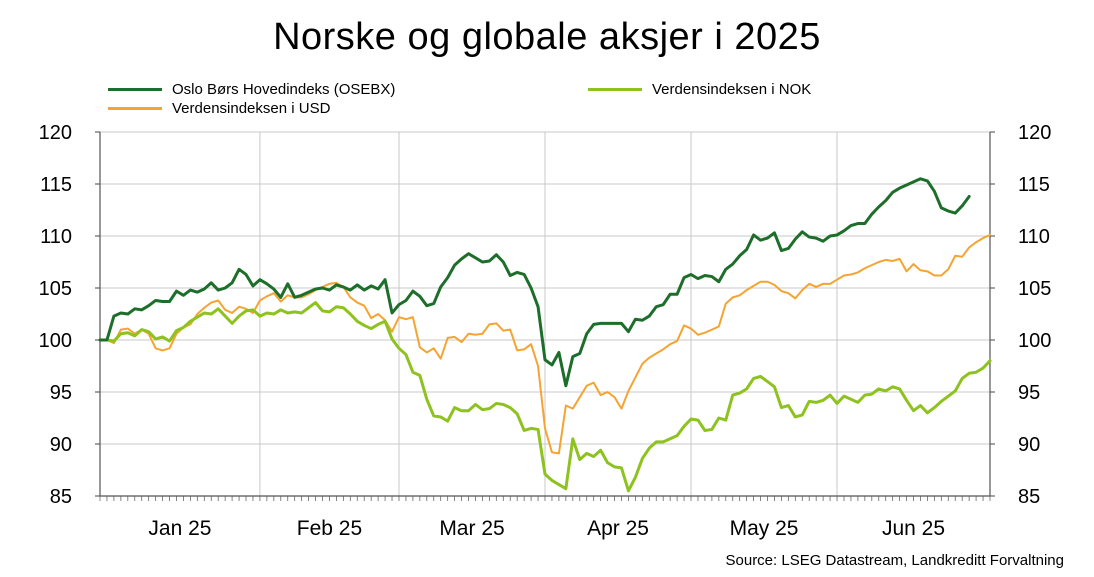 The width and height of the screenshot is (1094, 577). What do you see at coordinates (547, 37) in the screenshot?
I see `chart-title: Norske og globale aksjer i 2025` at bounding box center [547, 37].